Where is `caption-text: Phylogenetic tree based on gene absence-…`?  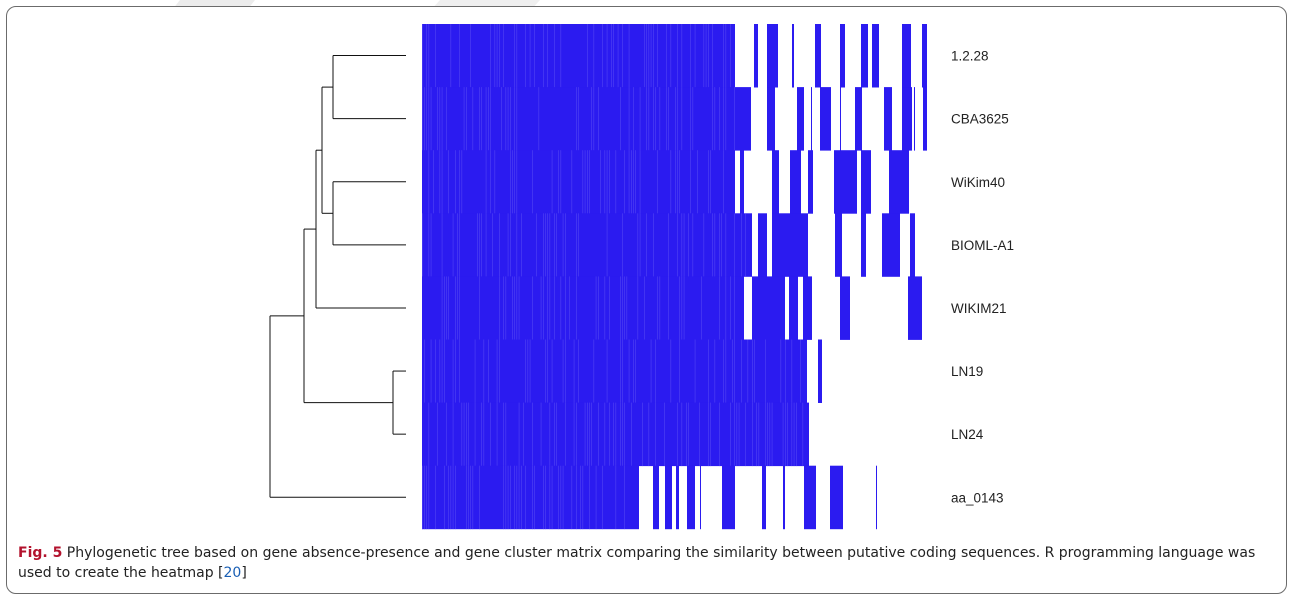 caption-text: Phylogenetic tree based on gene absence-… is located at coordinates (637, 563).